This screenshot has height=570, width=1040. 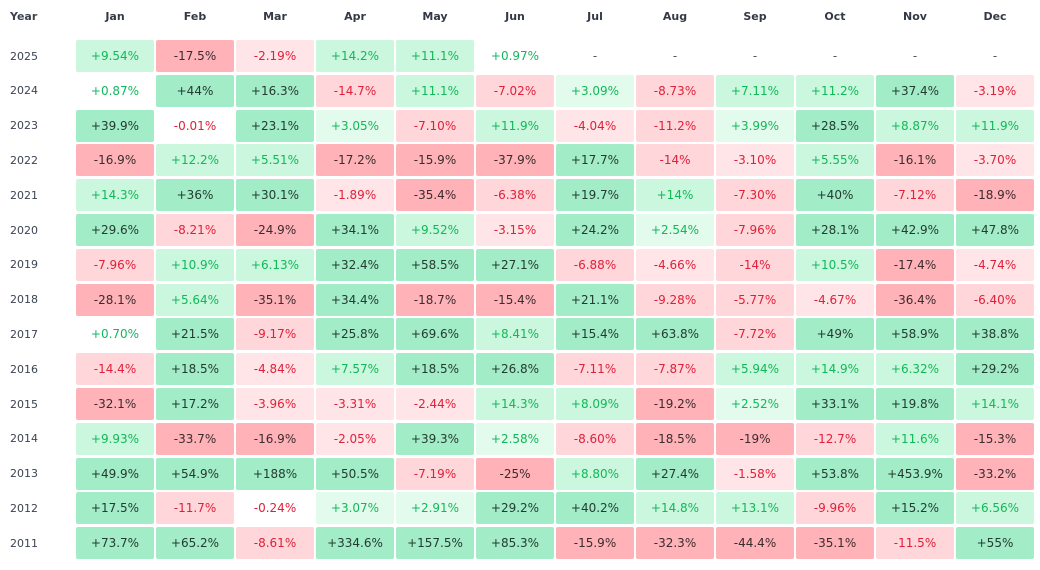 What do you see at coordinates (24, 369) in the screenshot?
I see `year-label: 2016` at bounding box center [24, 369].